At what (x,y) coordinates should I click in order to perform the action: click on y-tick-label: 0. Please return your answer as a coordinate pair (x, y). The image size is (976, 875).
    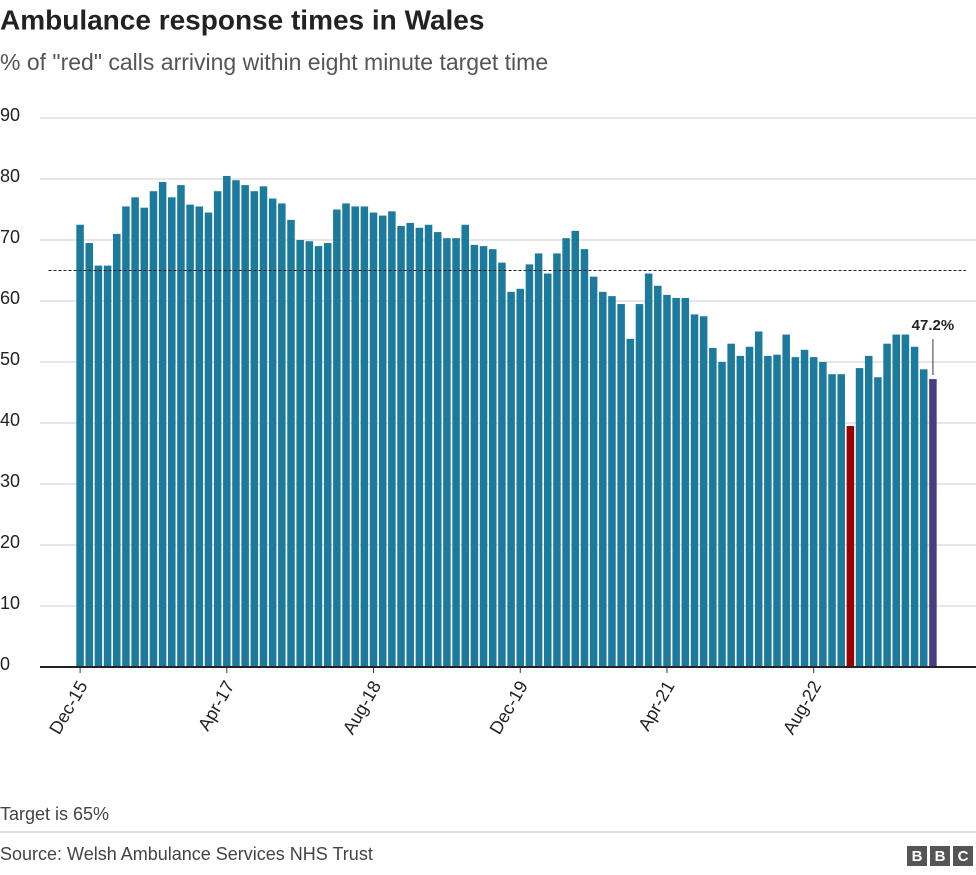
    Looking at the image, I should click on (5, 664).